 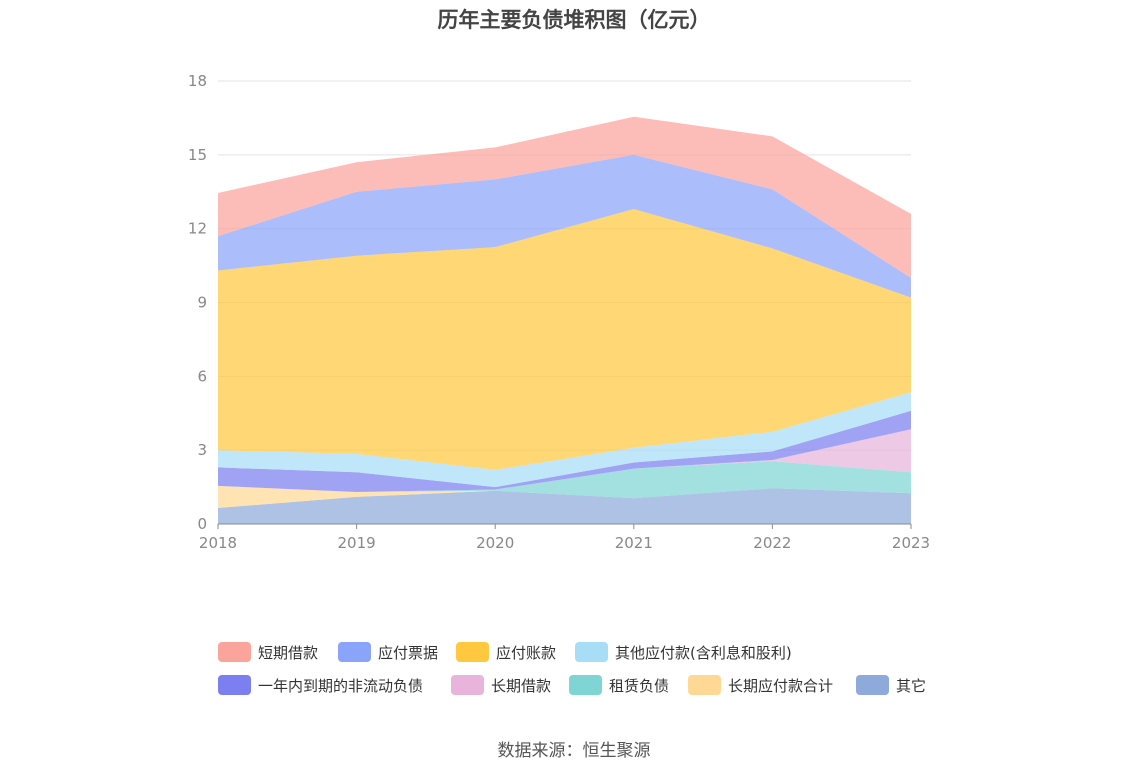 What do you see at coordinates (288, 652) in the screenshot?
I see `legend-label: 短期借款` at bounding box center [288, 652].